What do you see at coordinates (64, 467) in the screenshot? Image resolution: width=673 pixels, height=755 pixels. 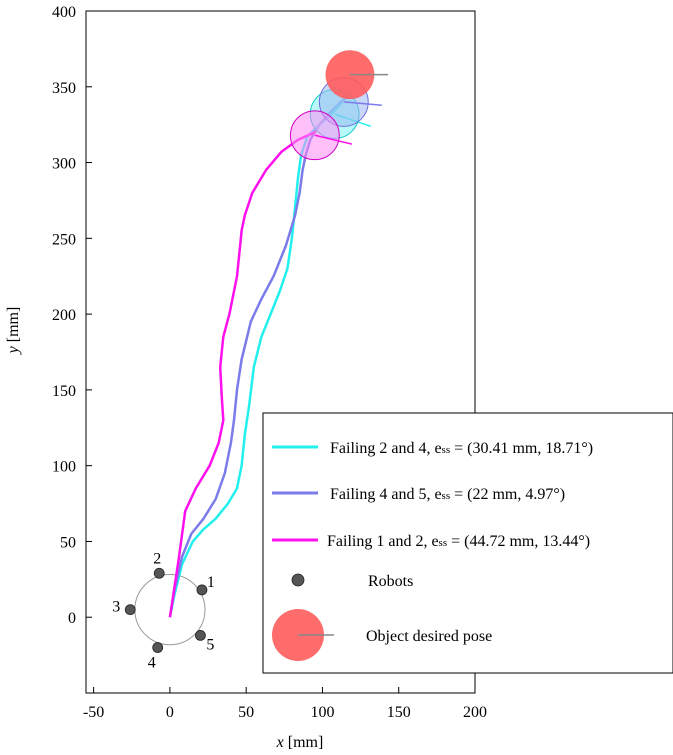 I see `y-tick-label: 100` at bounding box center [64, 467].